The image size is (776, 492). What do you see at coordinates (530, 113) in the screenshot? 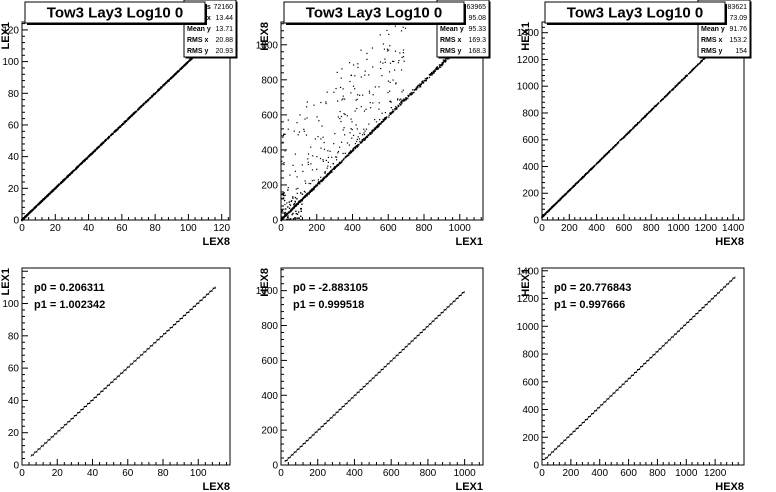
I see `y-tick-label: 800` at bounding box center [530, 113].